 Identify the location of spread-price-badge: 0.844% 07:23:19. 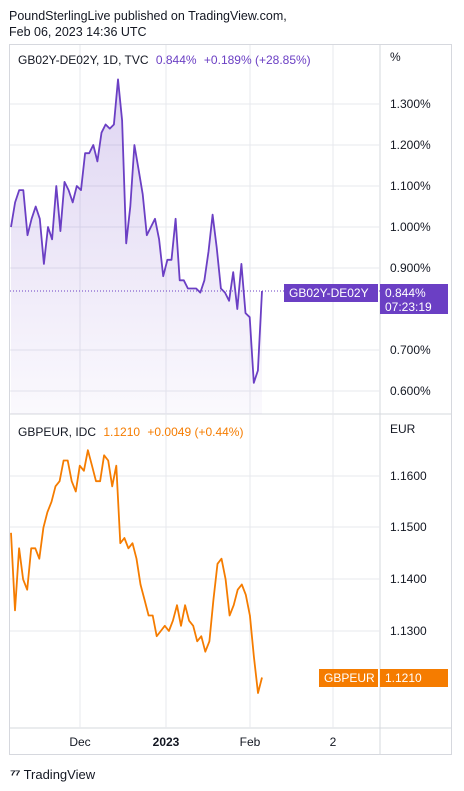
(414, 299).